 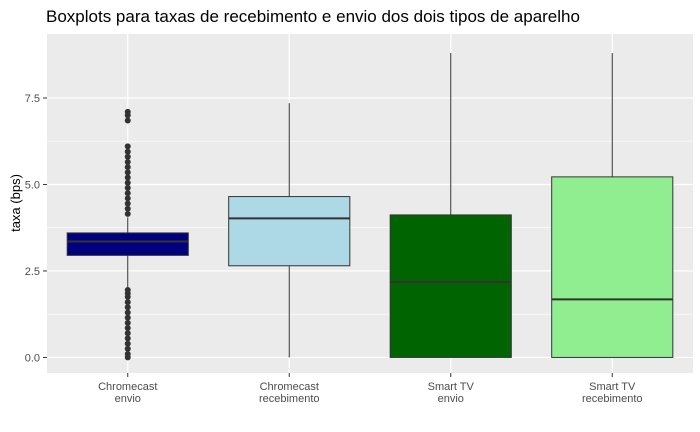 I want to click on x-tick-label: Chromecast recebimento, so click(x=289, y=393).